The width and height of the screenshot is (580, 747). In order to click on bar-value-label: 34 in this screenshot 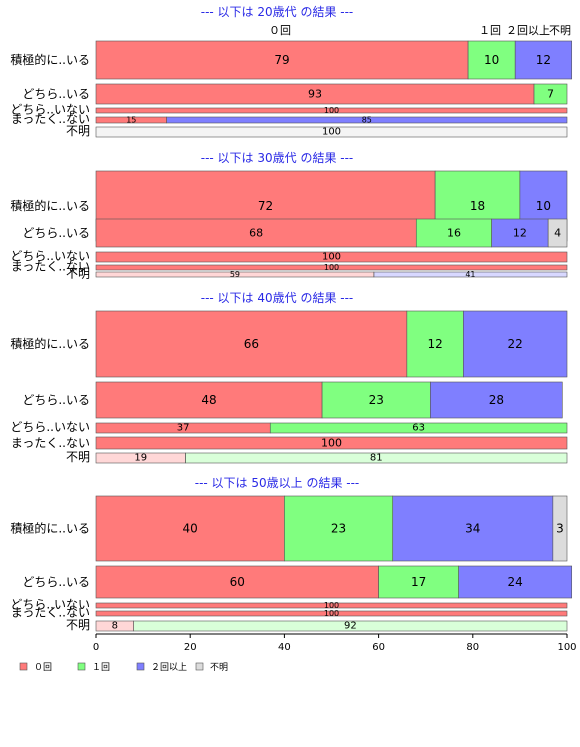, I will do `click(472, 529)`.